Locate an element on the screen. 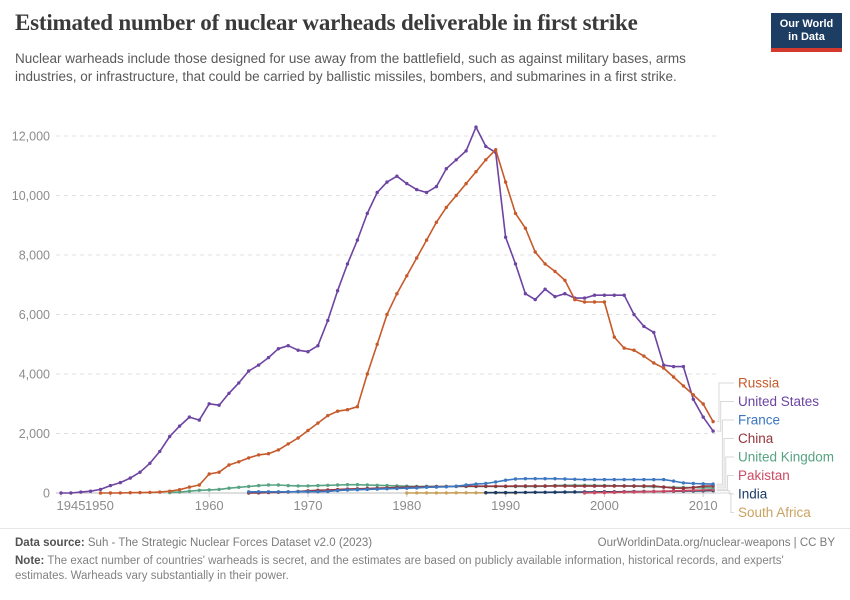 The height and width of the screenshot is (600, 850). x-axis-tick-label: 2010 is located at coordinates (703, 505).